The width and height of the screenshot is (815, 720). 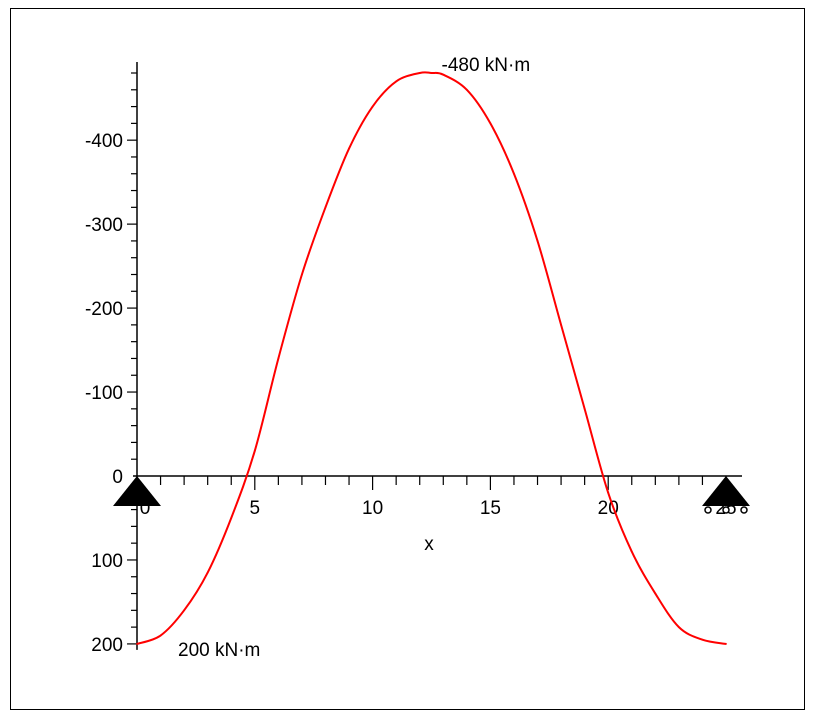 I want to click on x-tick-label: 20, so click(x=608, y=508).